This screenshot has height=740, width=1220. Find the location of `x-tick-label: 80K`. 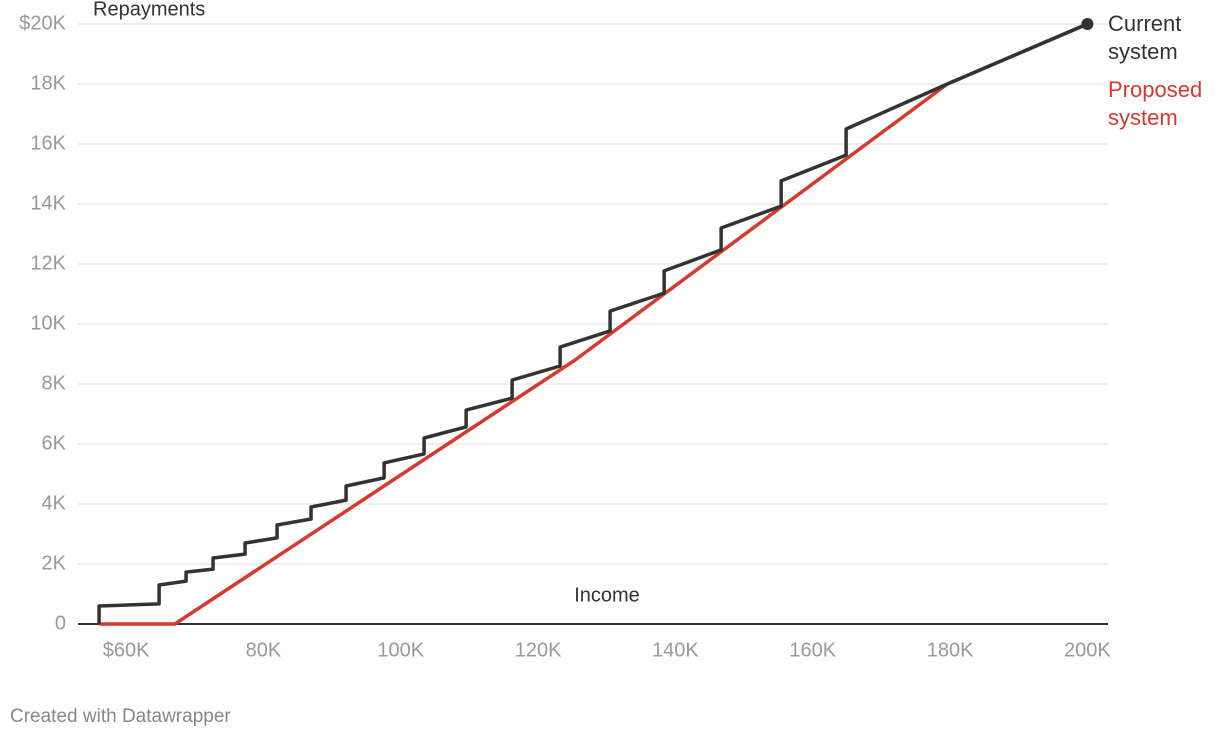

x-tick-label: 80K is located at coordinates (264, 650).